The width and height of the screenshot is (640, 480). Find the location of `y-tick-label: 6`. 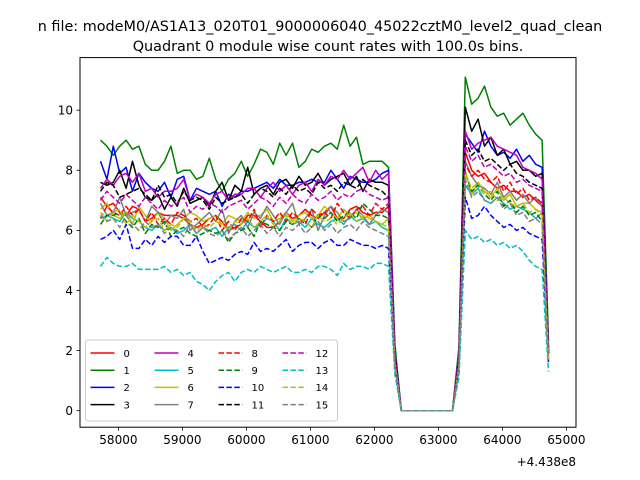

y-tick-label: 6 is located at coordinates (69, 231).